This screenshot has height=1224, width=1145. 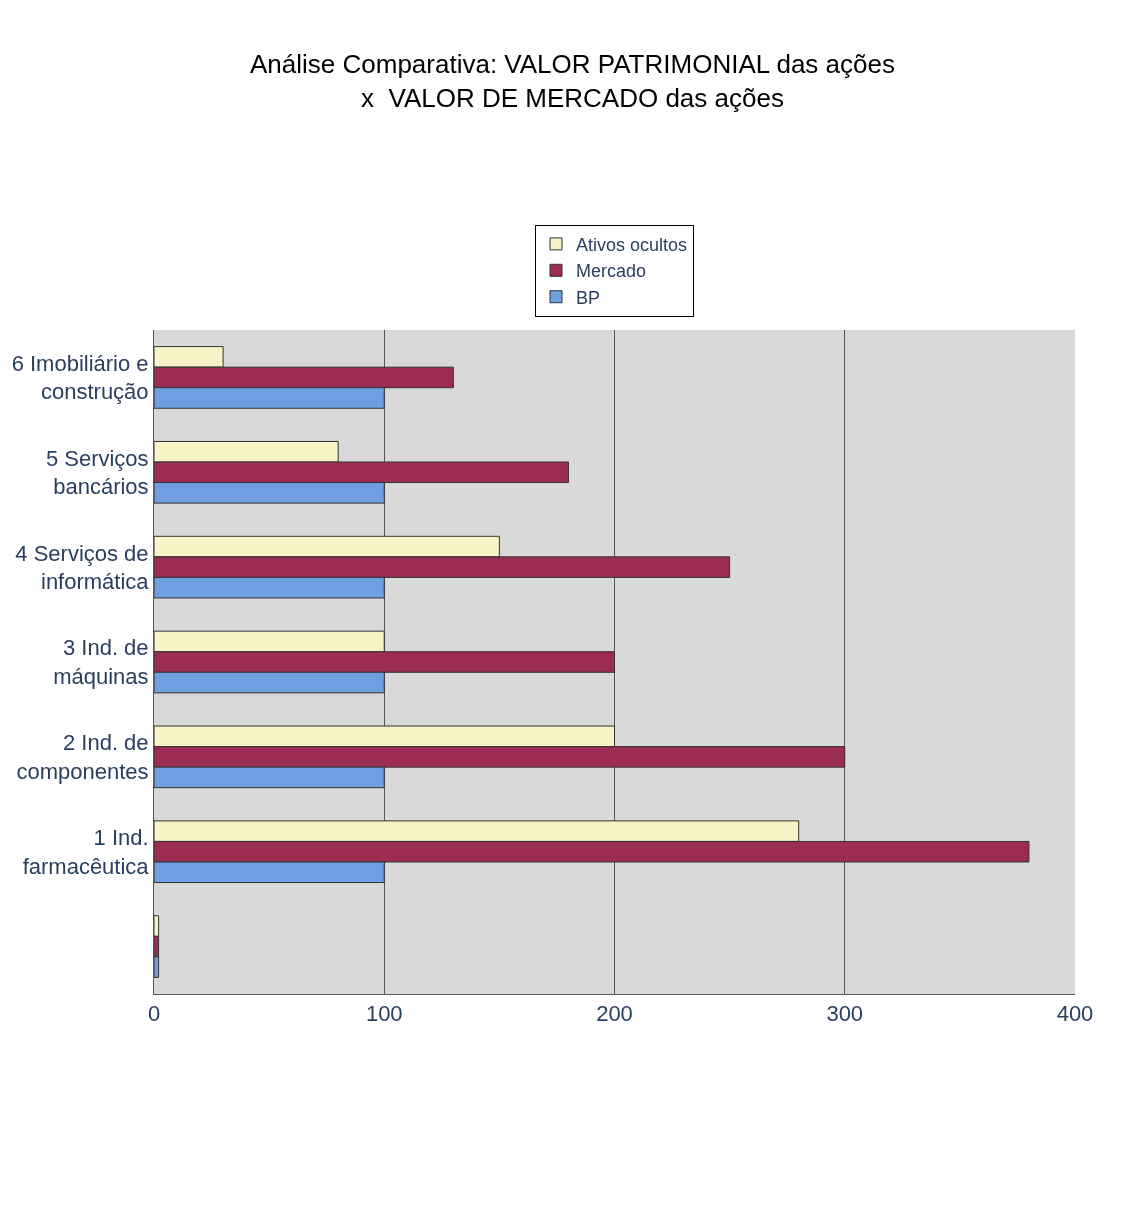 I want to click on y-tick-label: 4 Serviços de informática, so click(x=82, y=567).